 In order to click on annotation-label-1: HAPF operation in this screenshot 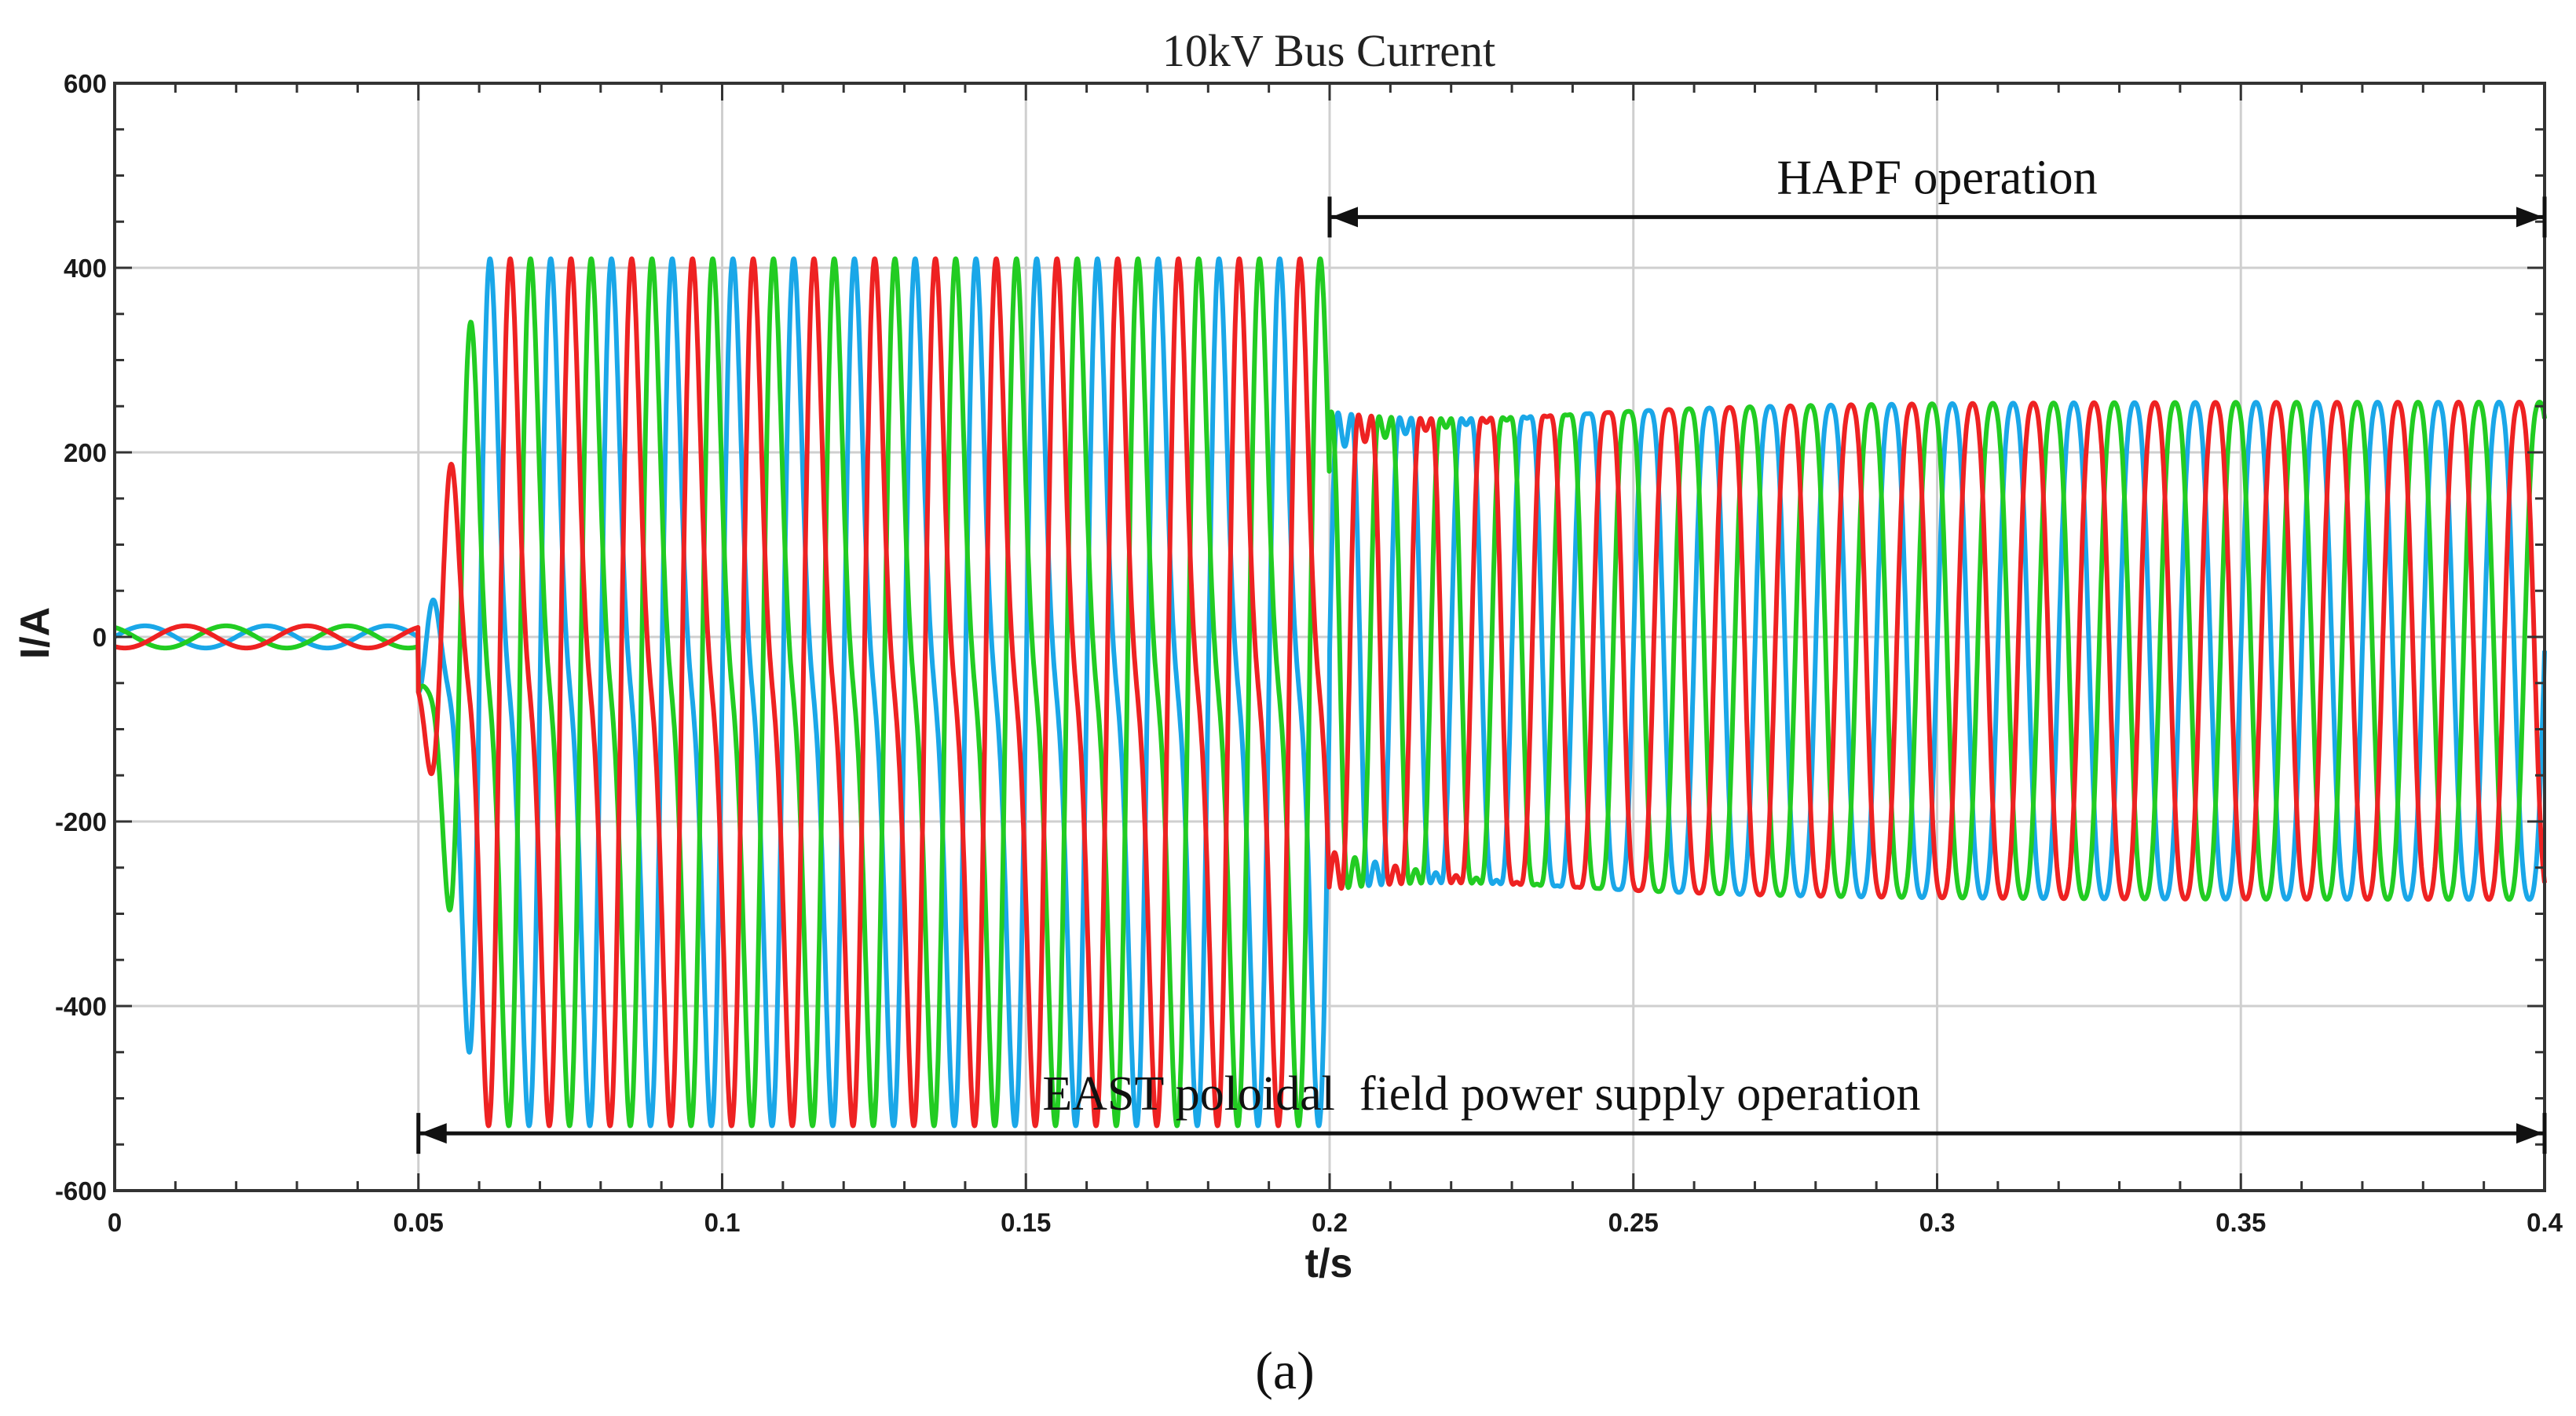, I will do `click(1937, 177)`.